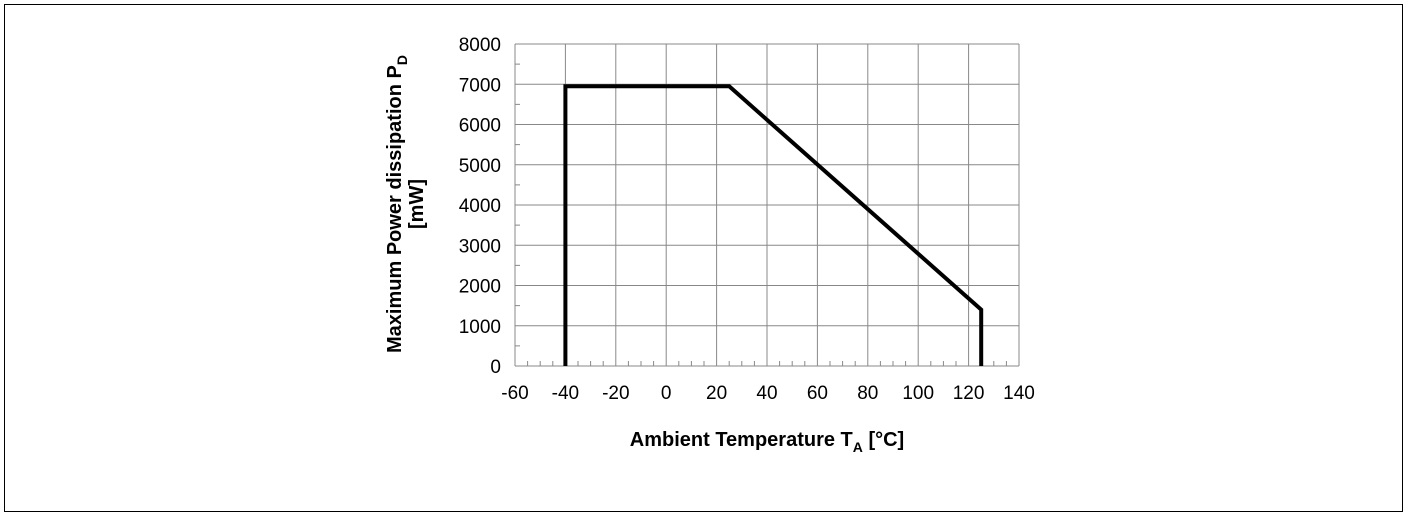  I want to click on x-tick-label: 100, so click(918, 393).